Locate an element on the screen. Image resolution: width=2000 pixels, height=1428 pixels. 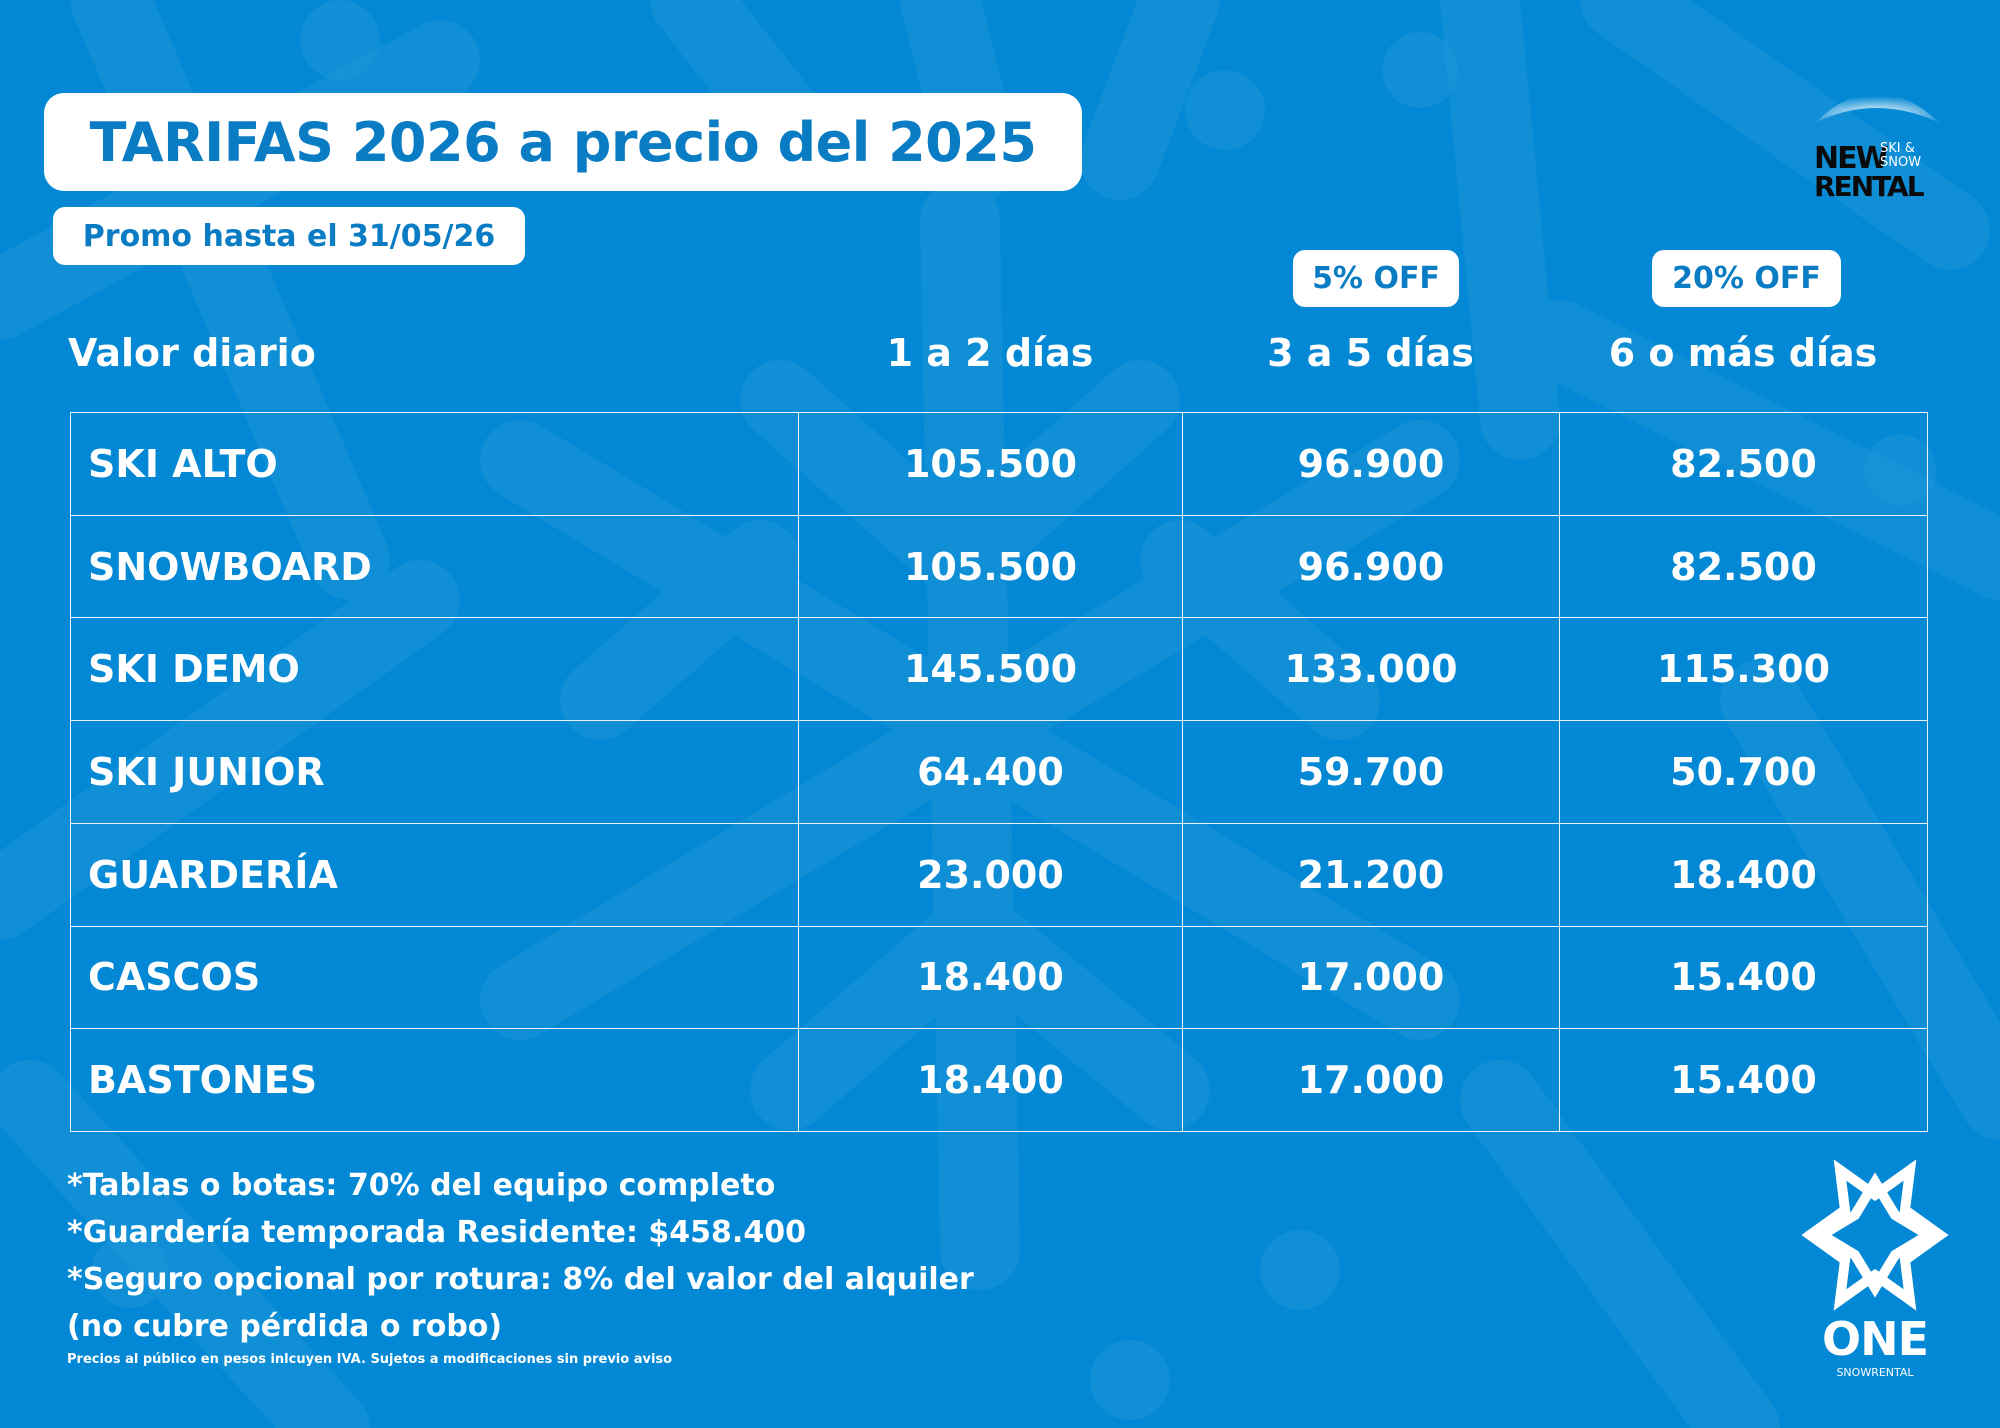
column-header-6-plus-days: 6 o más días is located at coordinates (1743, 353).